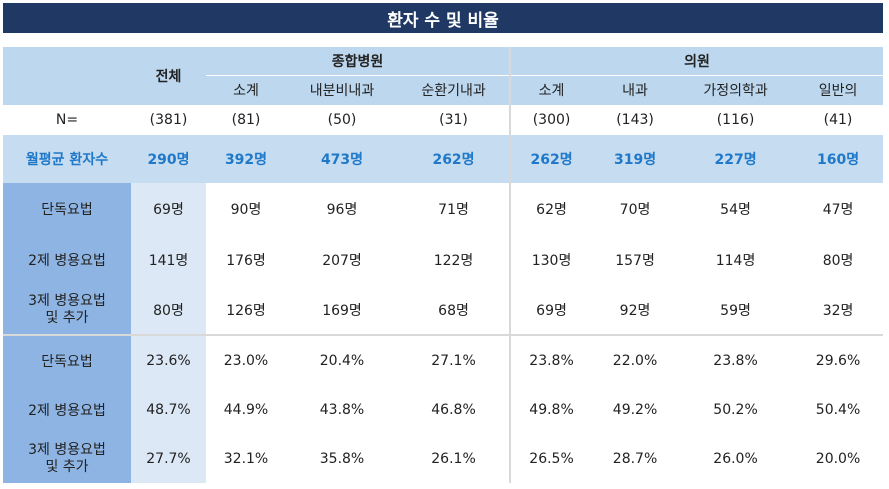  What do you see at coordinates (168, 260) in the screenshot?
I see `cell: 141명` at bounding box center [168, 260].